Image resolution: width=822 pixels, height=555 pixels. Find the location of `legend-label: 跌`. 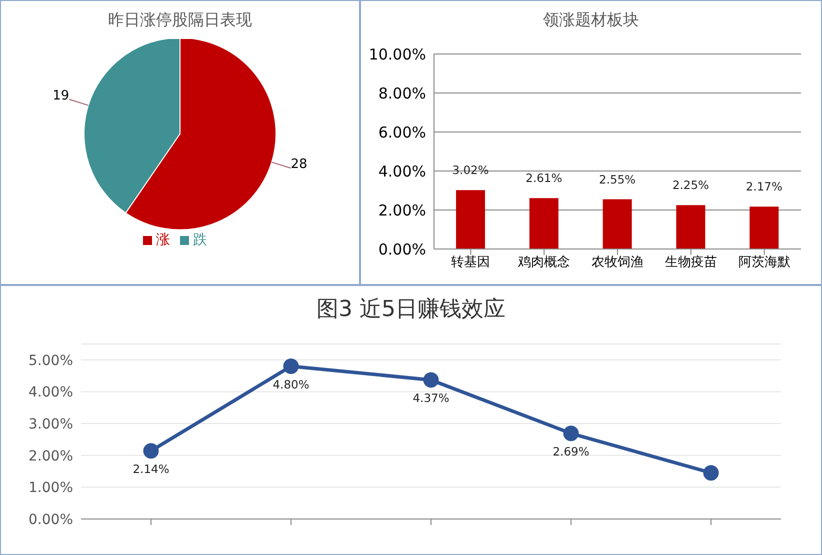

legend-label: 跌 is located at coordinates (200, 240).